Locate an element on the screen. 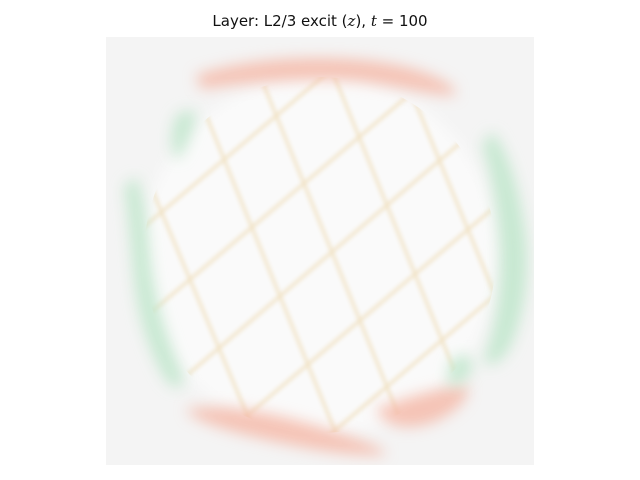 This screenshot has width=640, height=480. title-mid: ), is located at coordinates (363, 21).